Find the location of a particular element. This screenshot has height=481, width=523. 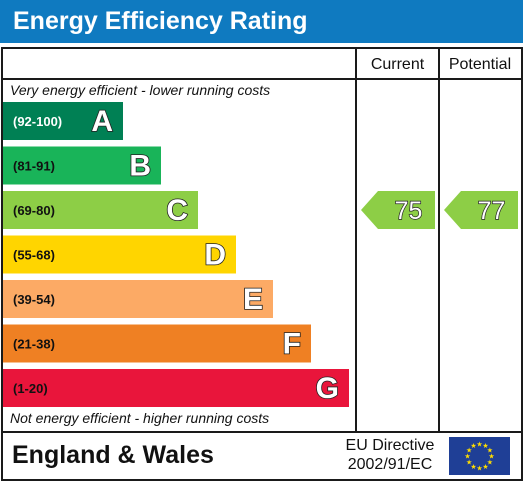

band-range-g: (1-20) is located at coordinates (30, 388).